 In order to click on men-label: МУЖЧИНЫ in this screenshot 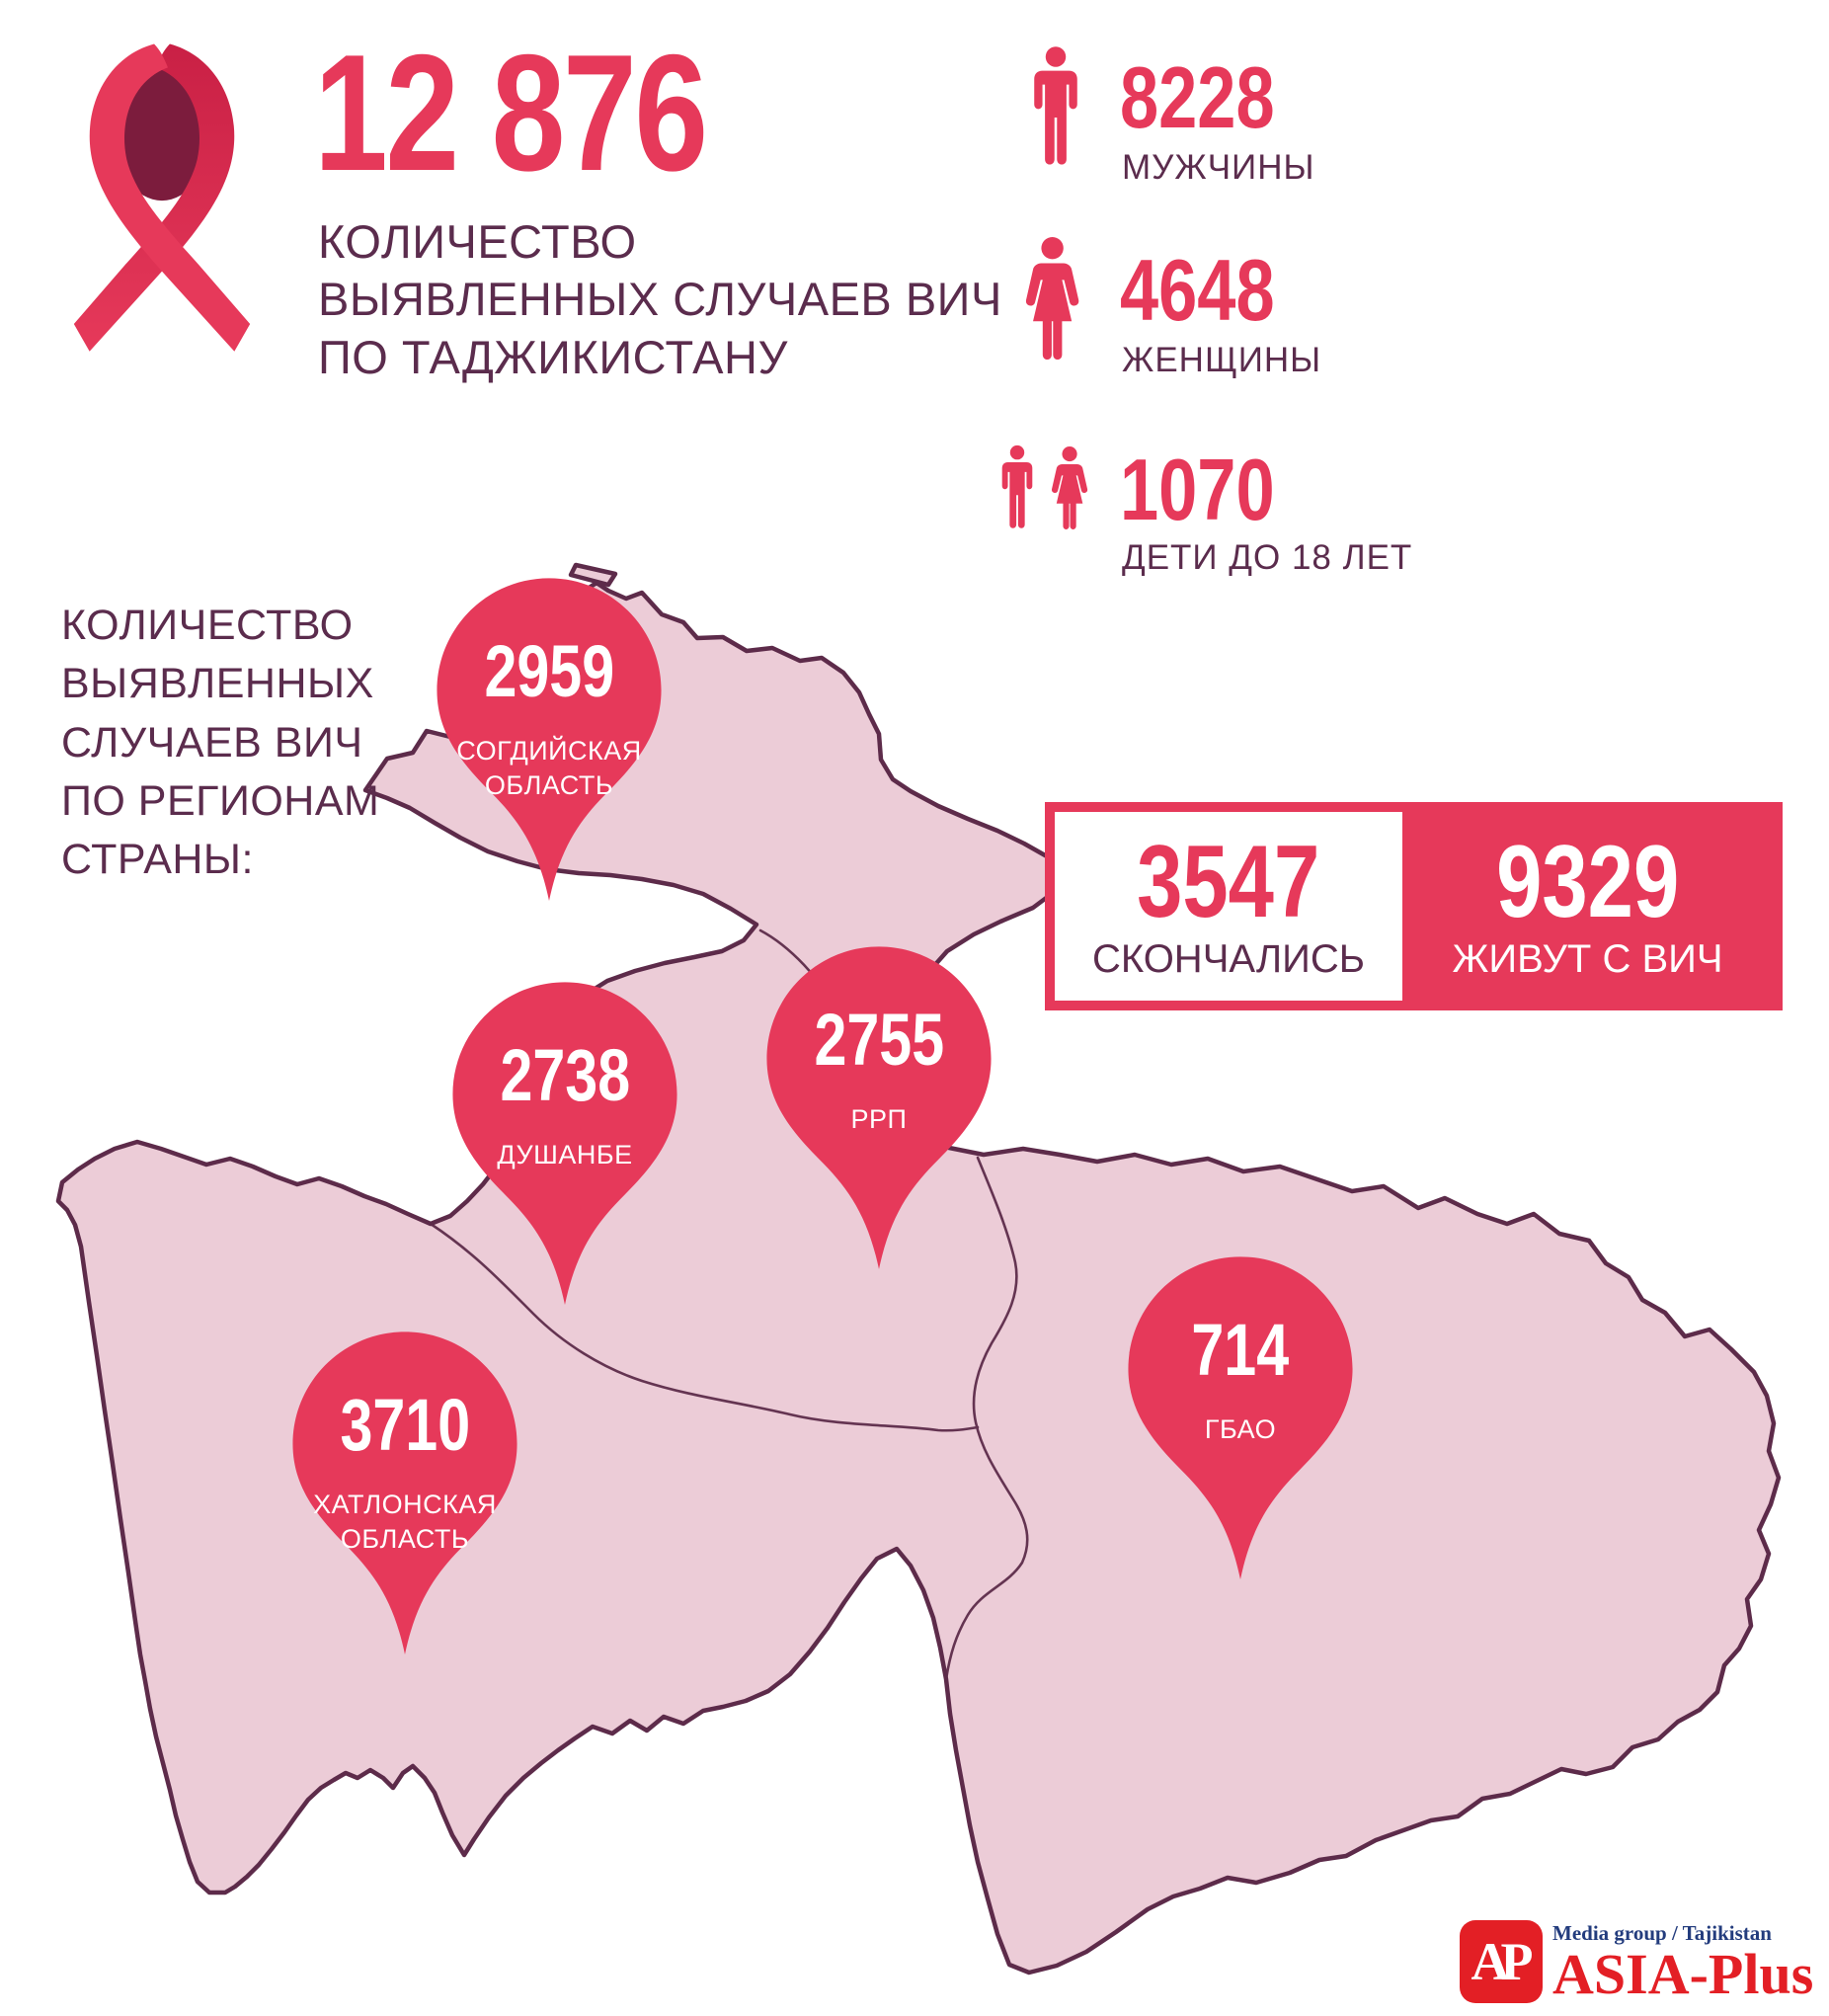, I will do `click(1218, 167)`.